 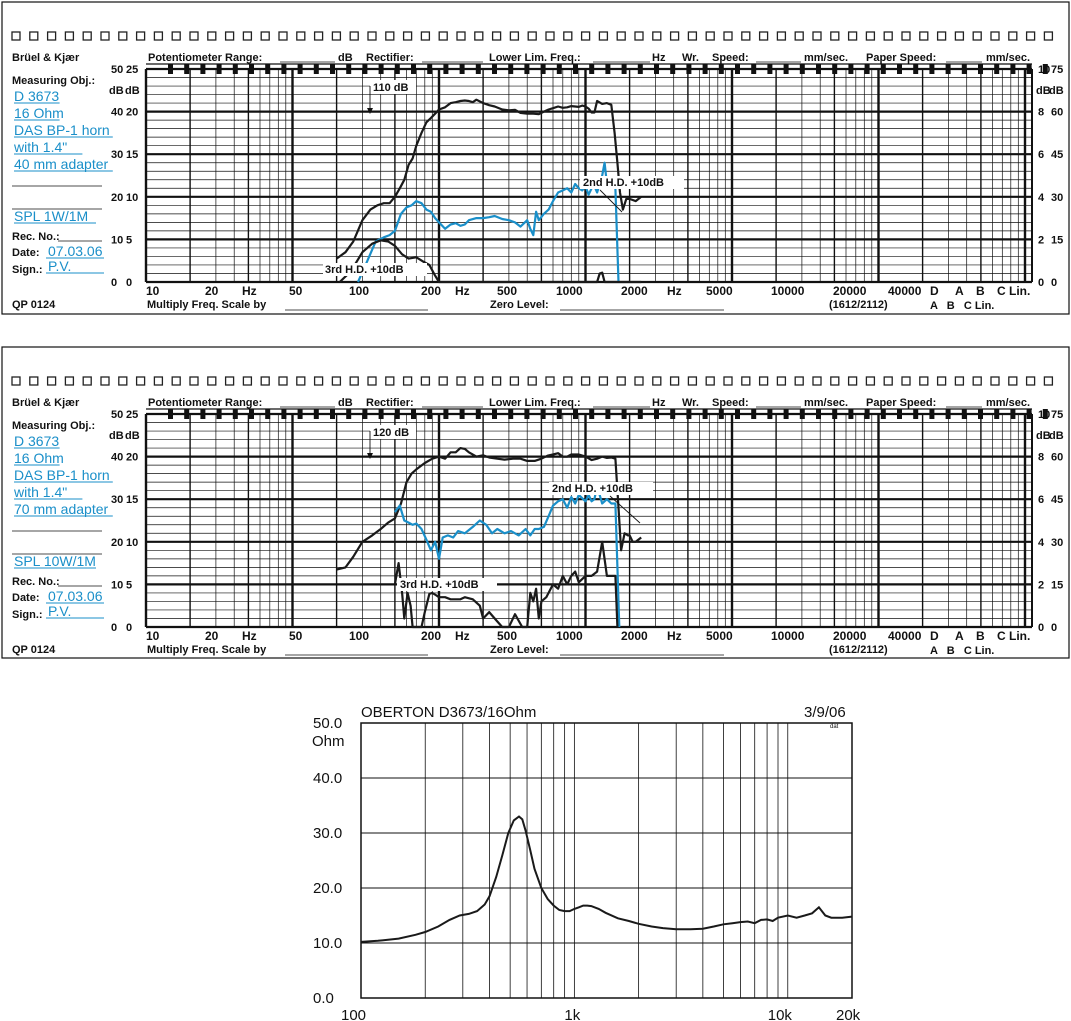 What do you see at coordinates (207, 650) in the screenshot?
I see `multiply-label: Multiply Freq. Scale by` at bounding box center [207, 650].